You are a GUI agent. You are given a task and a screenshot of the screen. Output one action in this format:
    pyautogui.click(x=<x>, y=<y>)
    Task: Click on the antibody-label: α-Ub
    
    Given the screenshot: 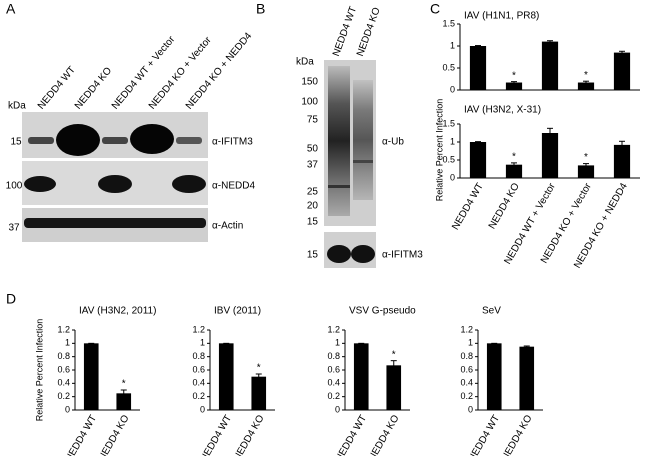 What is the action you would take?
    pyautogui.click(x=393, y=142)
    